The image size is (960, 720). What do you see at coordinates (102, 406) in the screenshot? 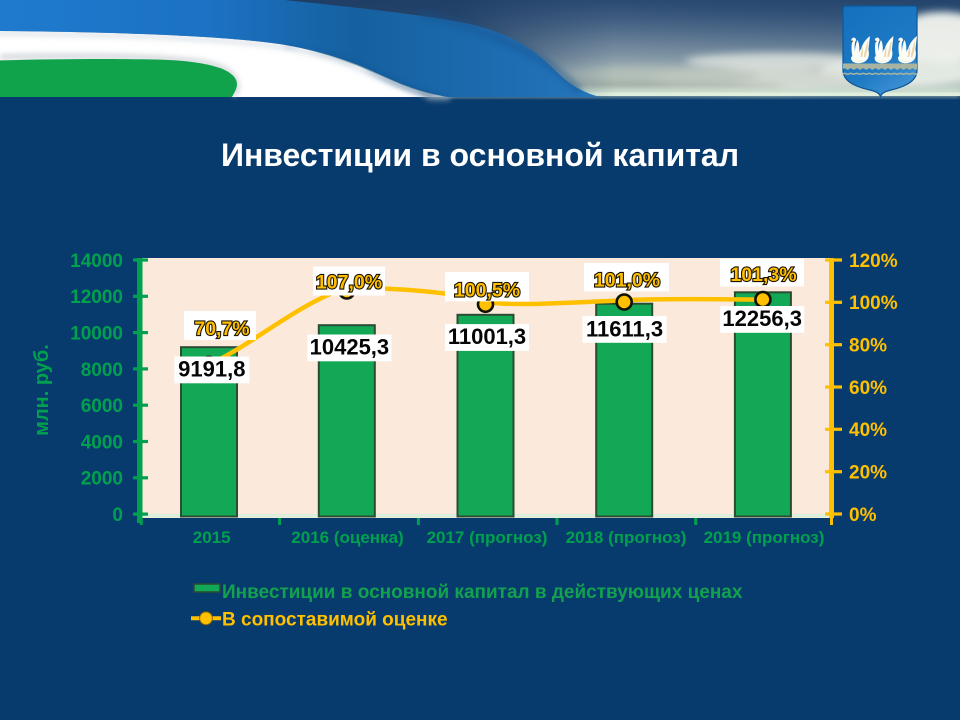
I see `svg-text: 6000` at bounding box center [102, 406].